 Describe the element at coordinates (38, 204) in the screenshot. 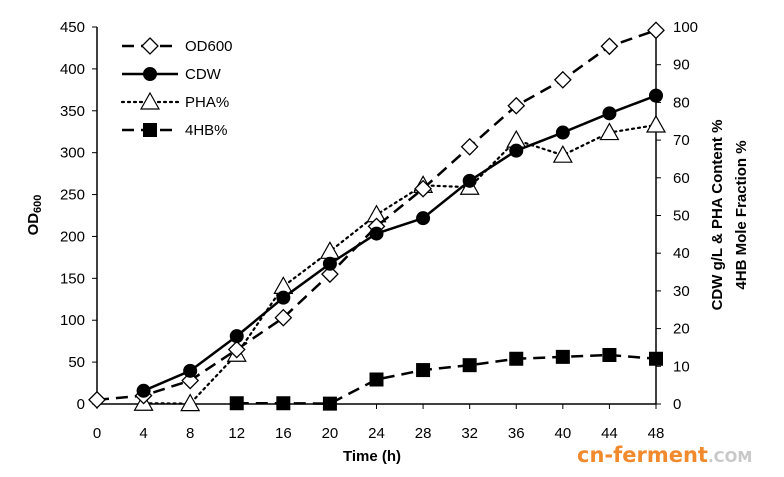

I see `left-axis-title-sub: 600` at that location.